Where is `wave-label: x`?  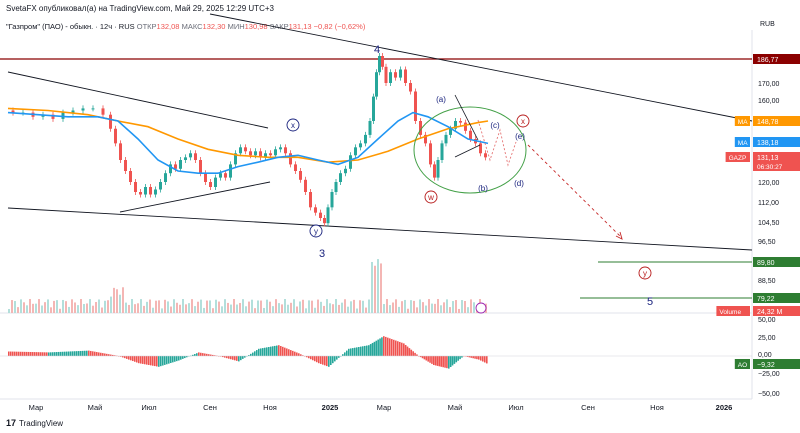 wave-label: x is located at coordinates (293, 125).